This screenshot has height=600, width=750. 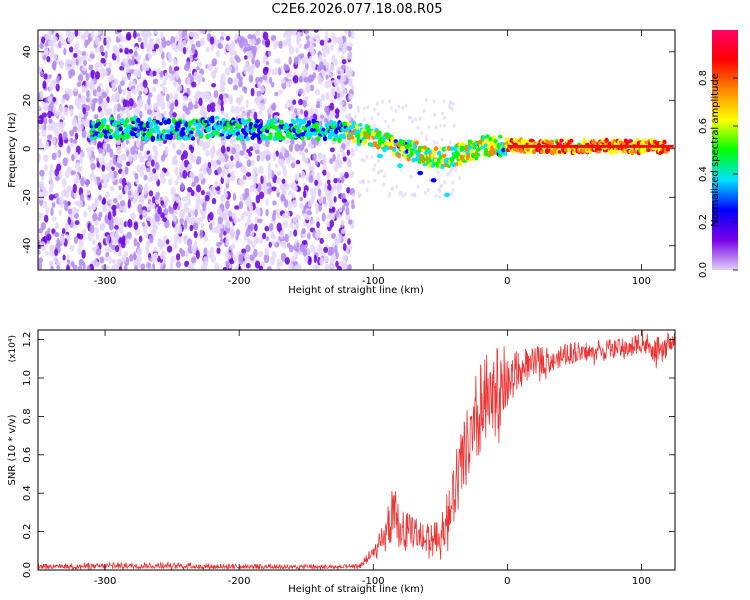 I want to click on y-tick-label: -20, so click(x=27, y=197).